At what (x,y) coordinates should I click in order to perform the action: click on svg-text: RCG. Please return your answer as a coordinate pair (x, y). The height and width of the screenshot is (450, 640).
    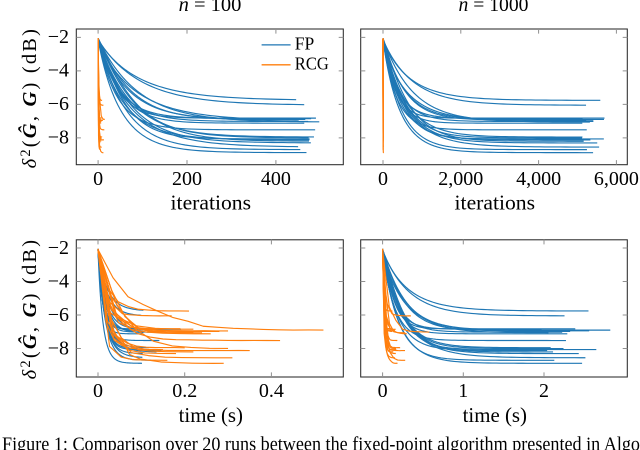
    Looking at the image, I should click on (312, 64).